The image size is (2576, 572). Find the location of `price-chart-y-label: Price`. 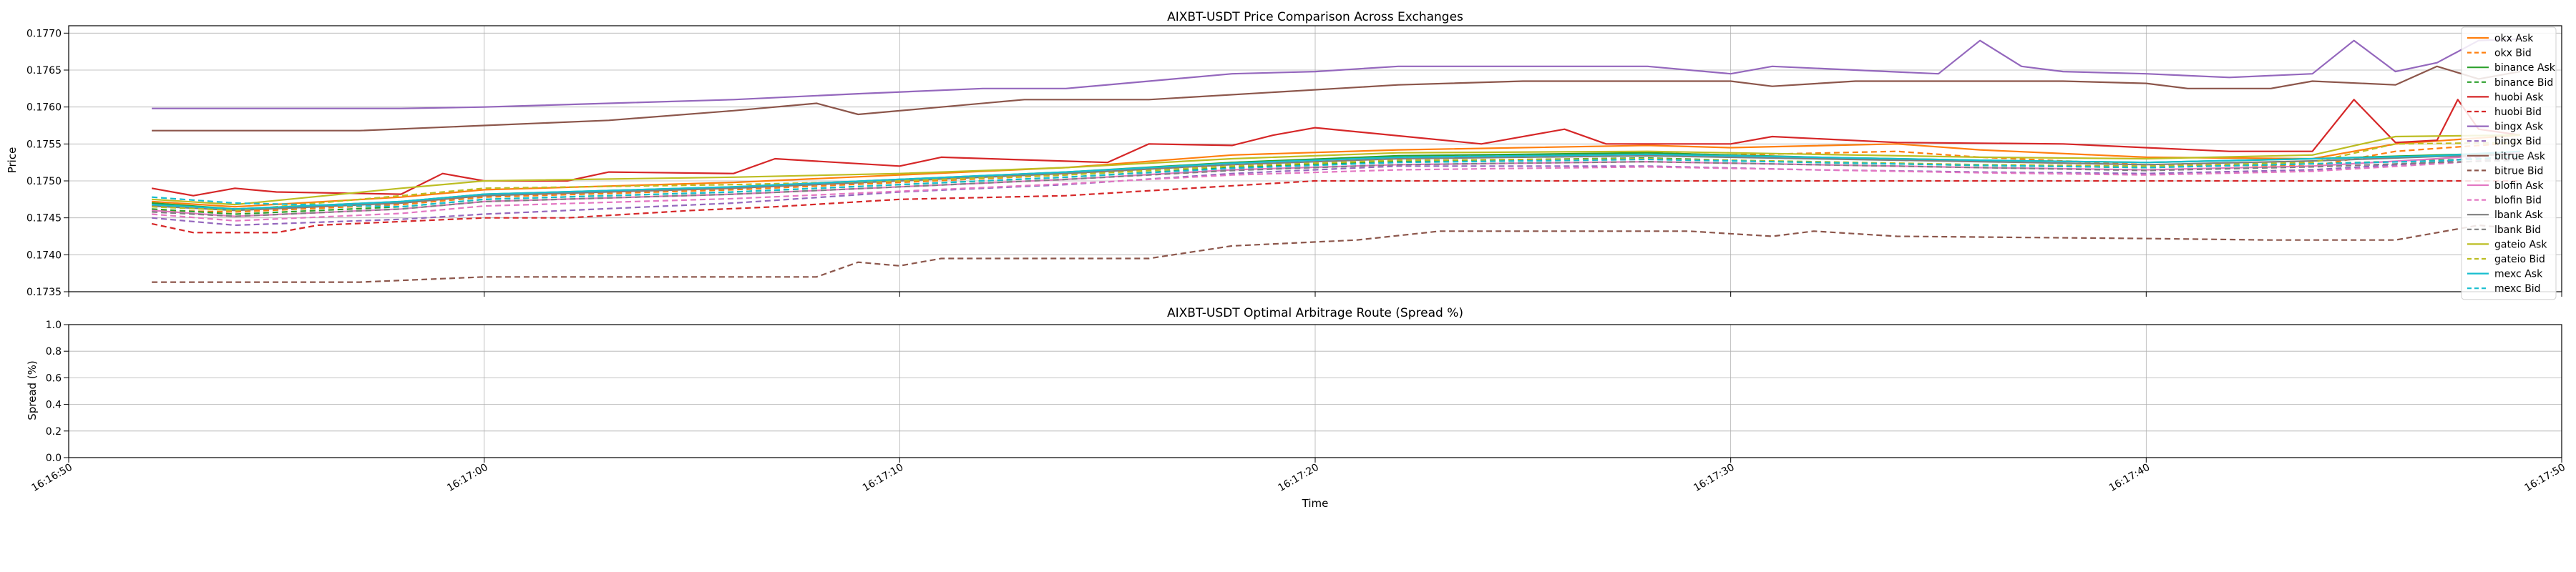

price-chart-y-label: Price is located at coordinates (12, 160).